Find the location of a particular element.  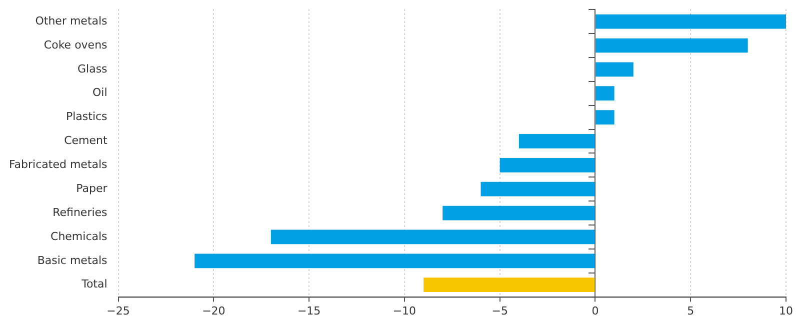

x-tick-label: −10 is located at coordinates (404, 311).